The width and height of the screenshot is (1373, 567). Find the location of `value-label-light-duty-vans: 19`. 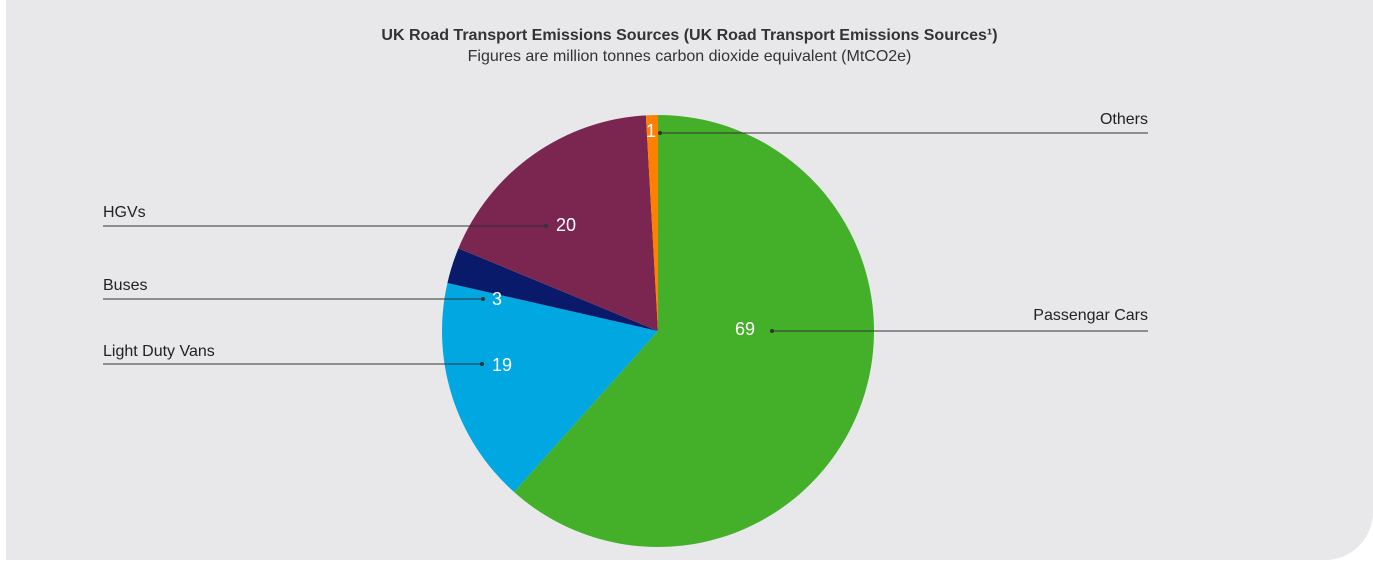

value-label-light-duty-vans: 19 is located at coordinates (502, 365).